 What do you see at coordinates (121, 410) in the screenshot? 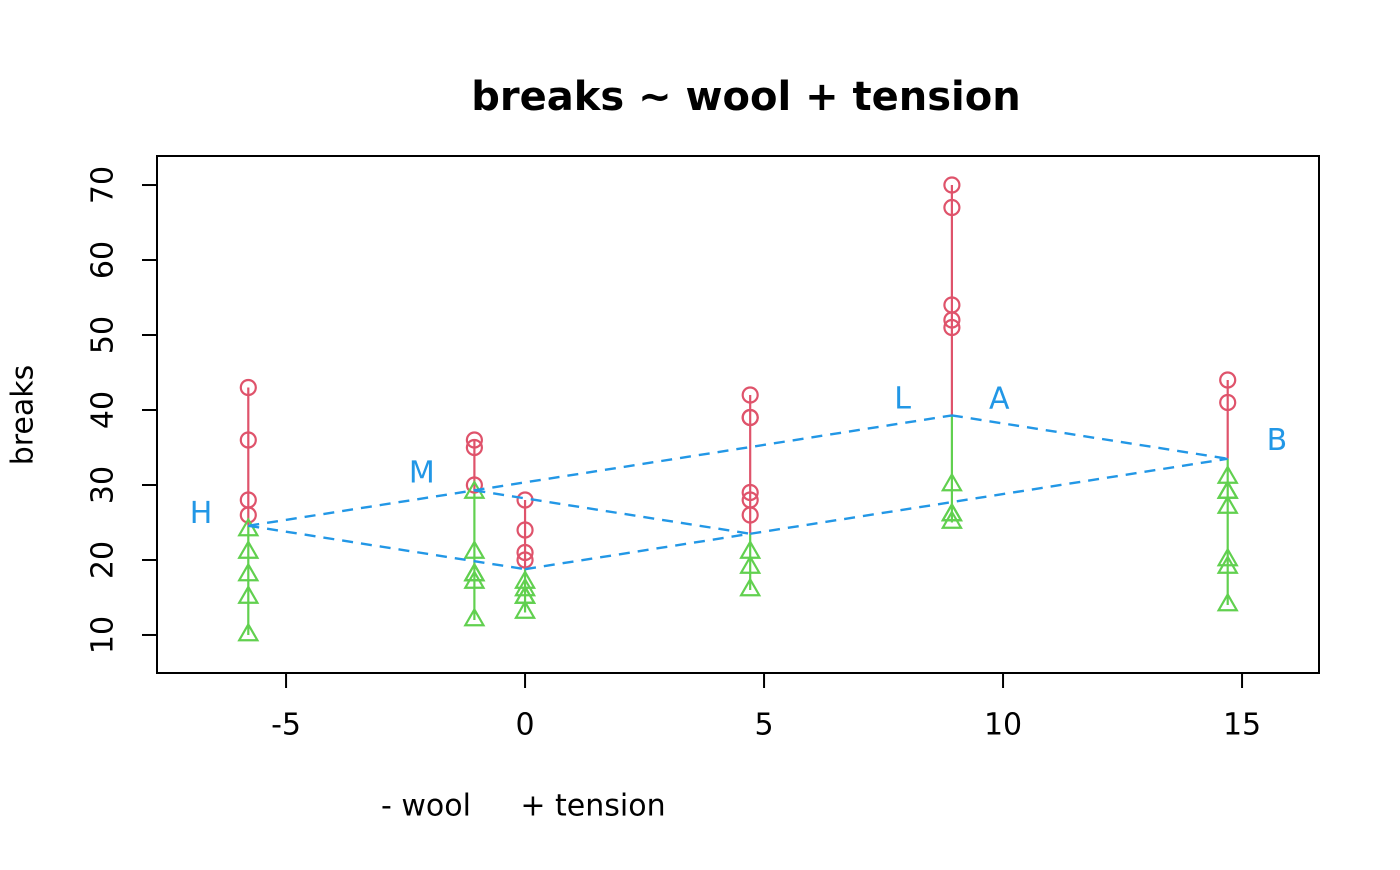
I see `y-axis-ticks: 10 20 30 40 50 60 70` at bounding box center [121, 410].